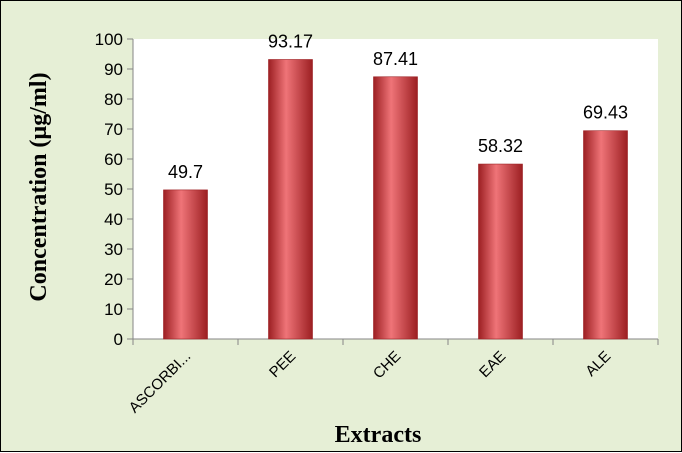 This screenshot has width=682, height=453. Describe the element at coordinates (39, 186) in the screenshot. I see `y-axis-title: Concentration (µg/ml)` at that location.